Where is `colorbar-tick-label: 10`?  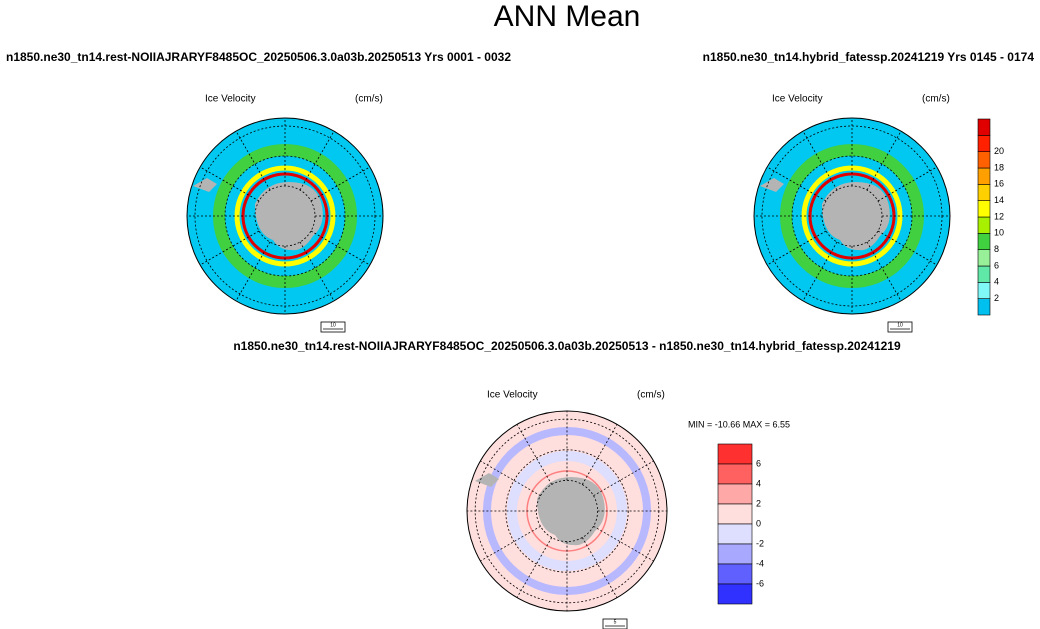
colorbar-tick-label: 10 is located at coordinates (999, 233).